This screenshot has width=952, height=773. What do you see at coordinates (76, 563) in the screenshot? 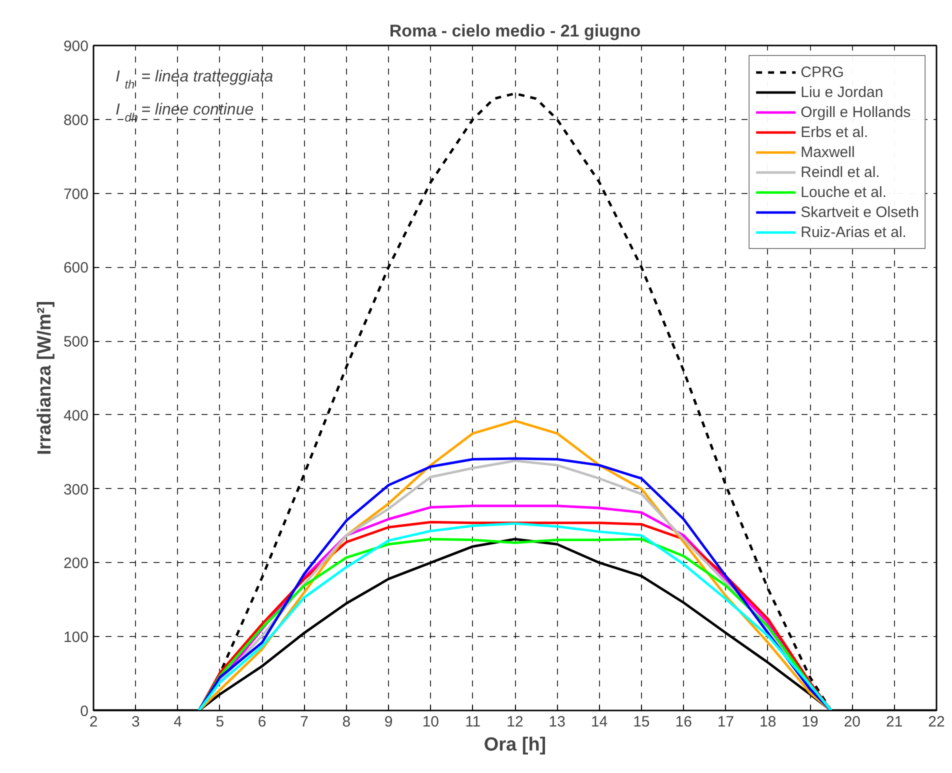
I see `y-tick-label: 200` at bounding box center [76, 563].